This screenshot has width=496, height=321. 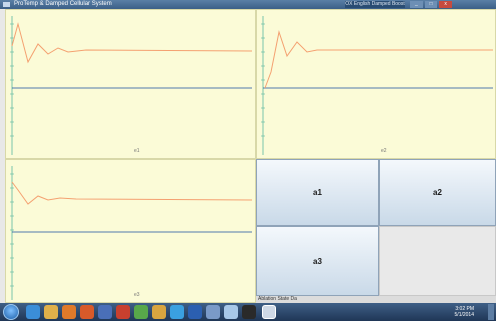 I want to click on show-desktop-button, so click(x=491, y=312).